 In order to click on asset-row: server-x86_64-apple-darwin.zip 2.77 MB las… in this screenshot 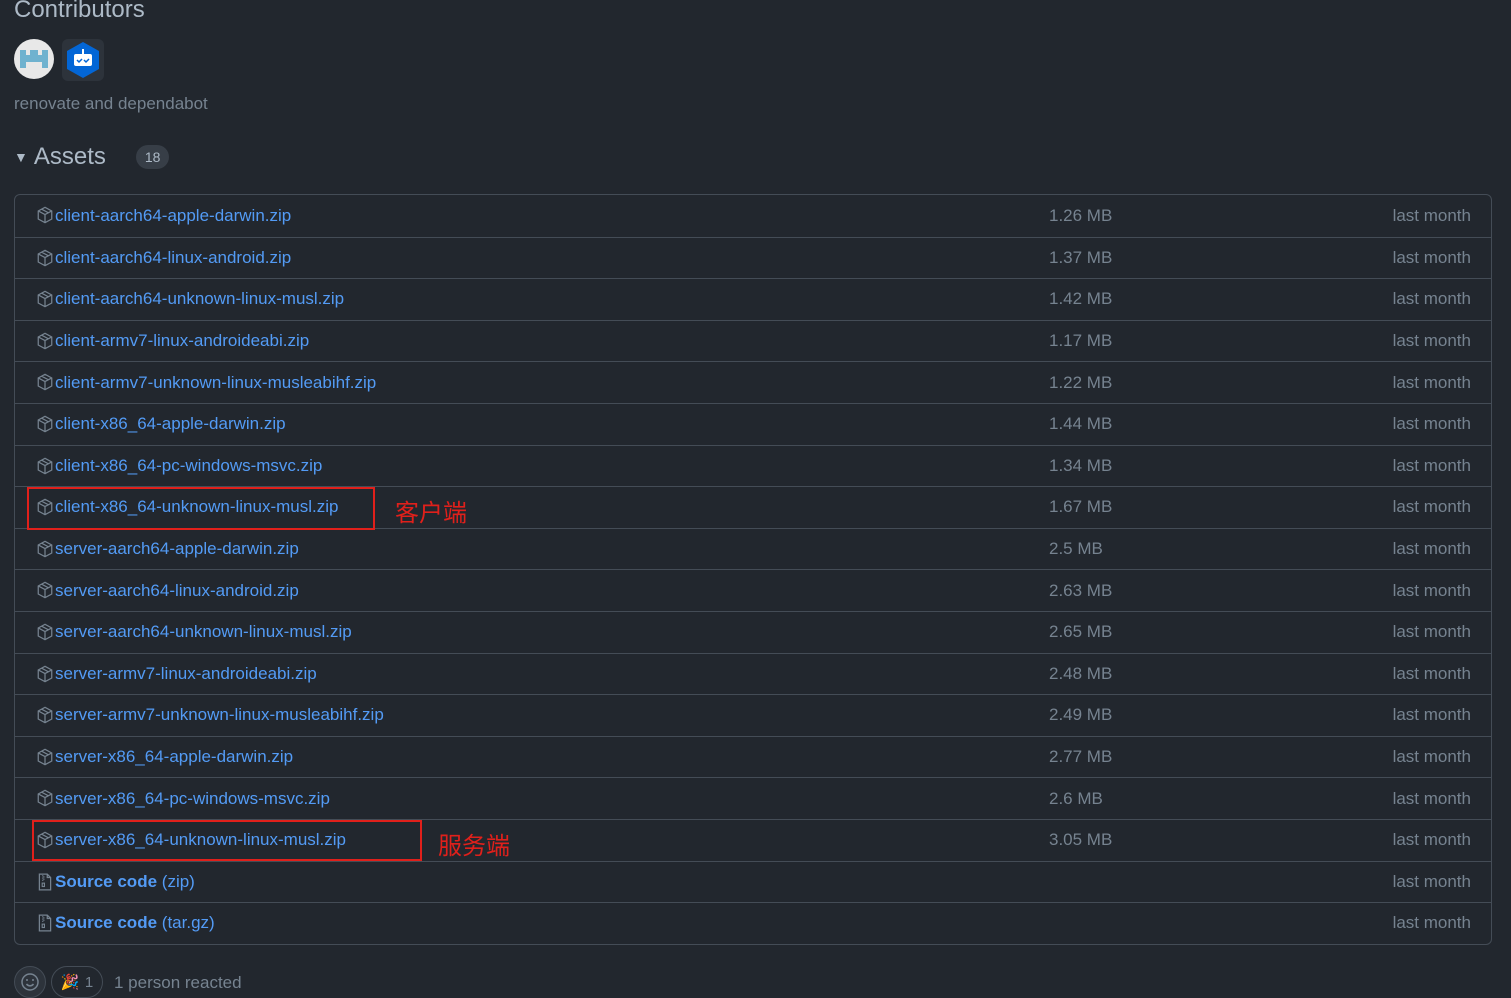, I will do `click(753, 756)`.